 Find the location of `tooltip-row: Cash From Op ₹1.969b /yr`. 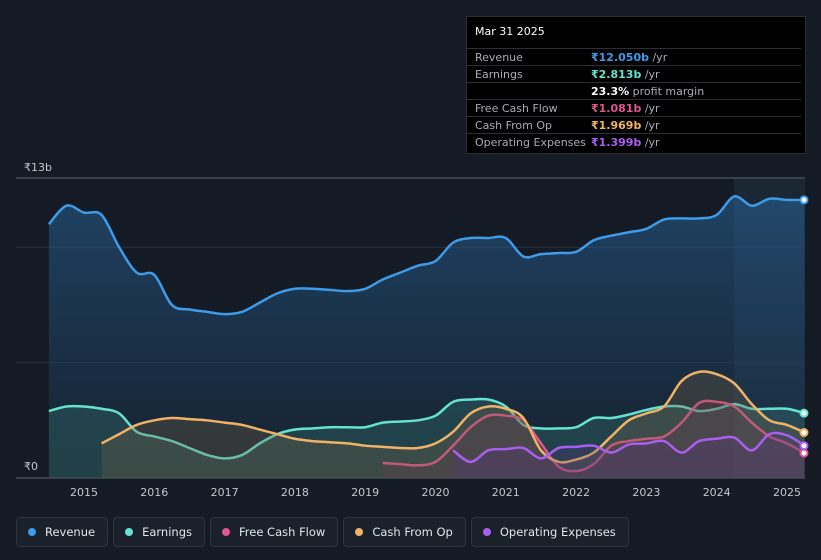

tooltip-row: Cash From Op ₹1.969b /yr is located at coordinates (634, 124).